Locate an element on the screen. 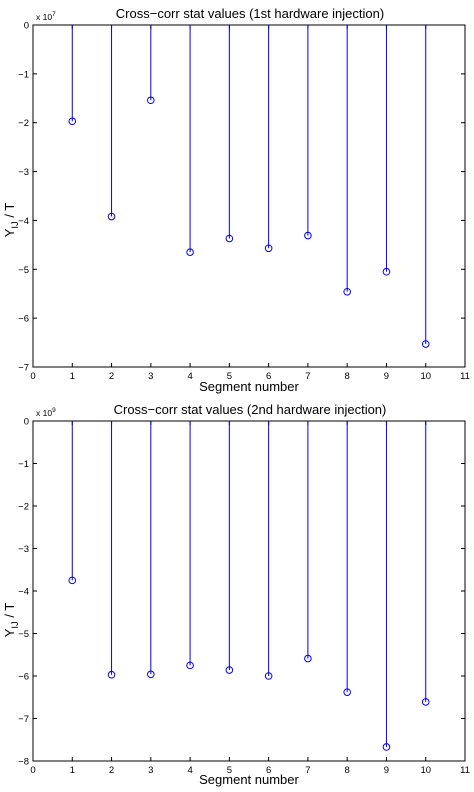  y-axis-multiplier: x 107 is located at coordinates (46, 16).